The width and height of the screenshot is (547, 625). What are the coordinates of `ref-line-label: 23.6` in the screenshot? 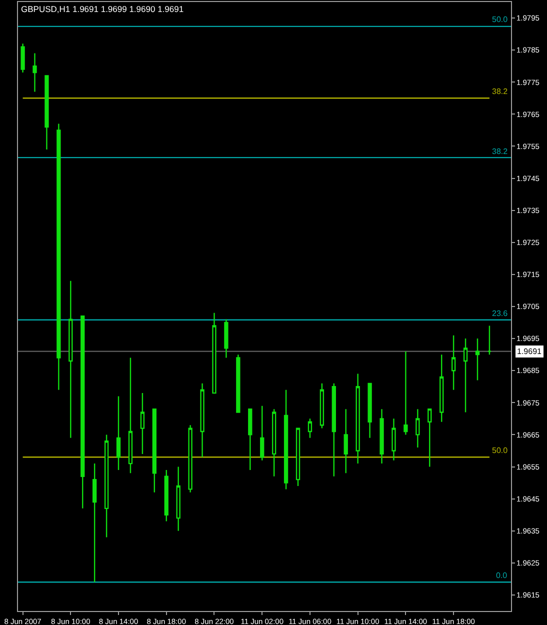 It's located at (500, 313).